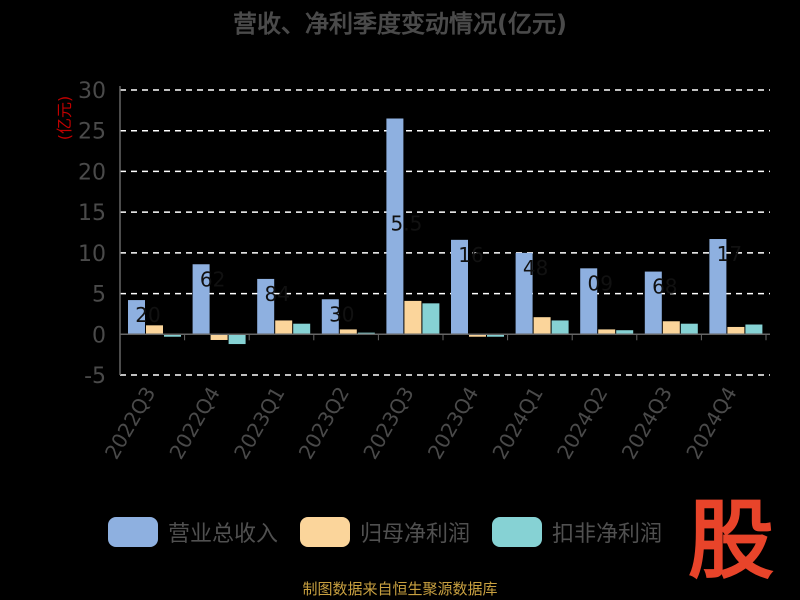  I want to click on y-axis-label: (亿元), so click(64, 118).